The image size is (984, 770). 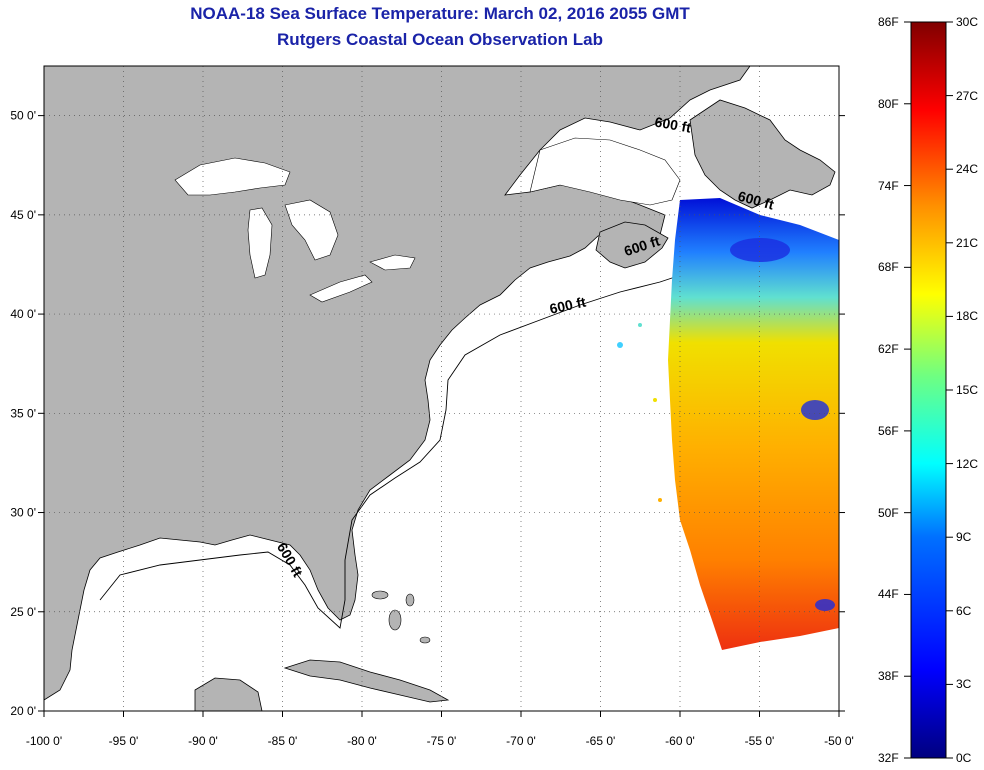 I want to click on lon-tick-label: -75 0', so click(x=442, y=741).